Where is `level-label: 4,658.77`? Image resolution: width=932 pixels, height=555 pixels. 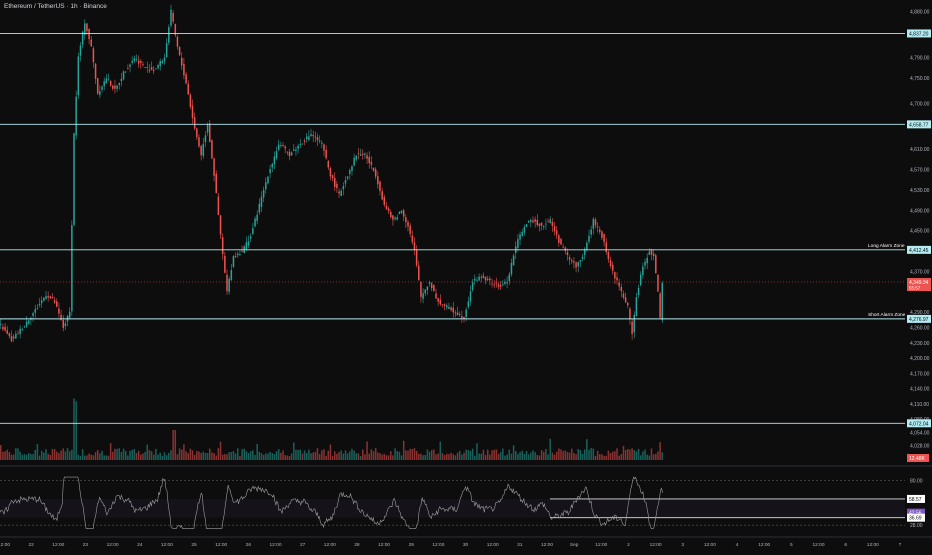
level-label: 4,658.77 is located at coordinates (919, 125).